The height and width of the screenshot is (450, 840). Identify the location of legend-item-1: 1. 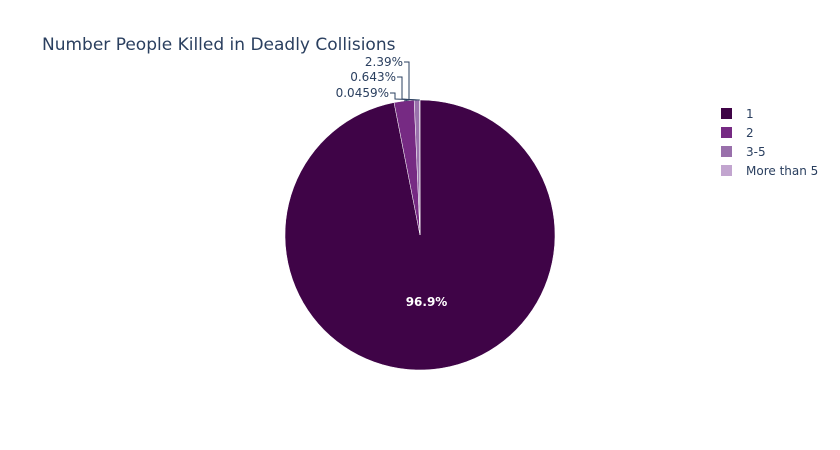
(737, 114).